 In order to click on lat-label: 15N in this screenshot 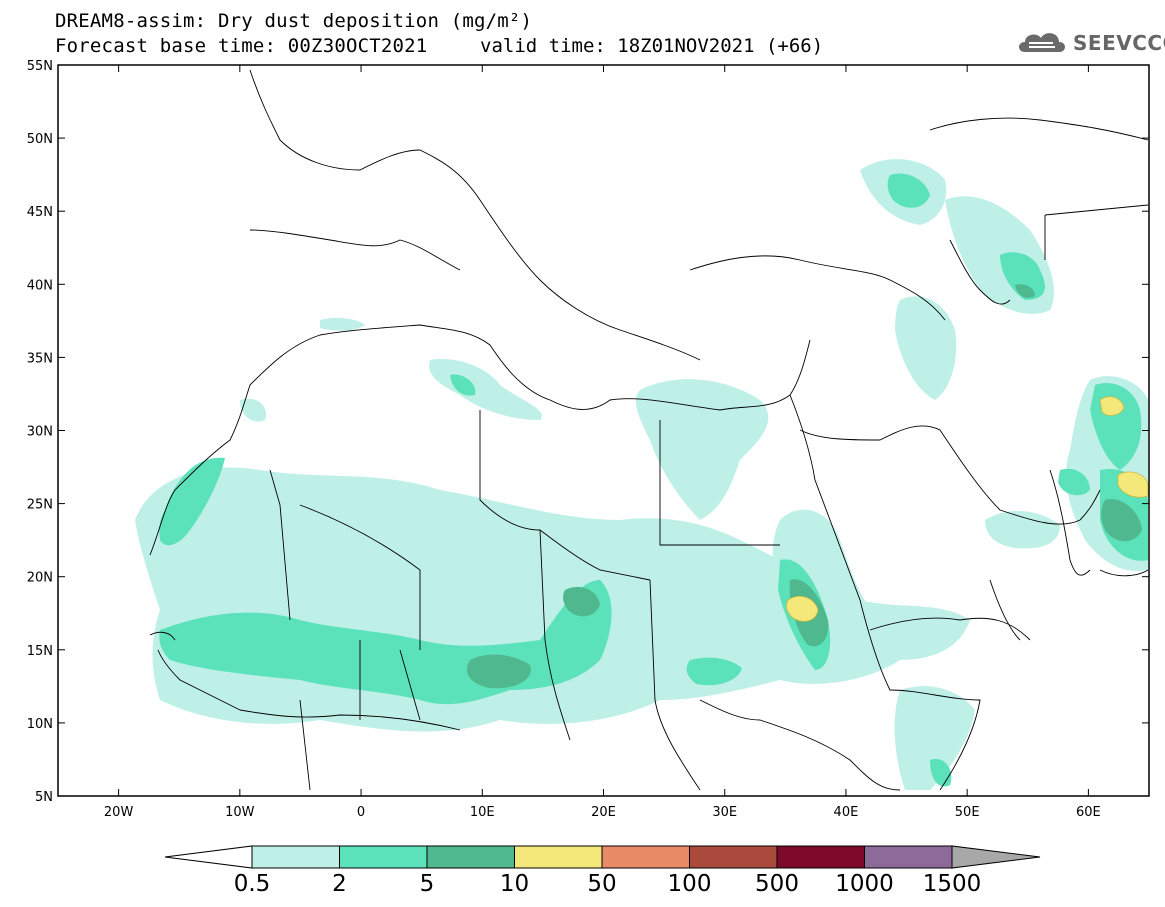, I will do `click(40, 651)`.